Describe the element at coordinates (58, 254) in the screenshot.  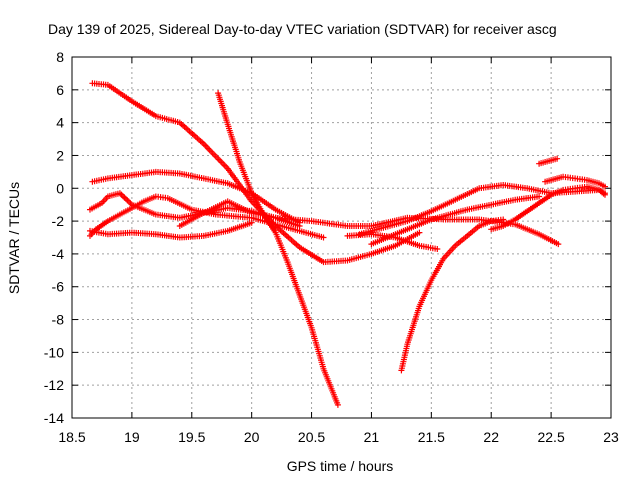
I see `y-tick-label: -4` at that location.